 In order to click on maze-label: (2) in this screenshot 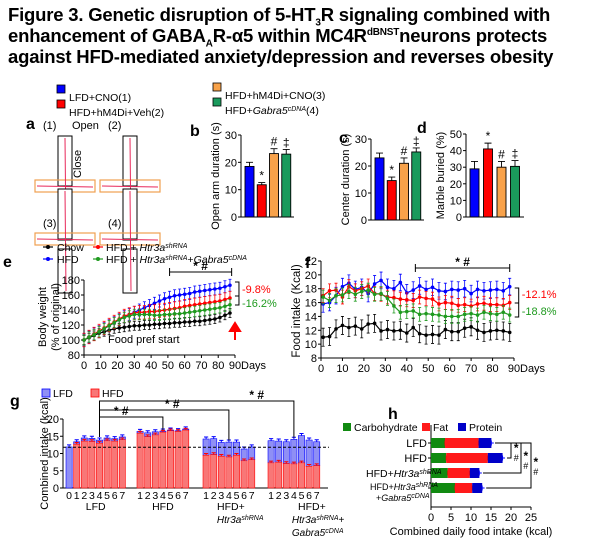, I will do `click(114, 126)`.